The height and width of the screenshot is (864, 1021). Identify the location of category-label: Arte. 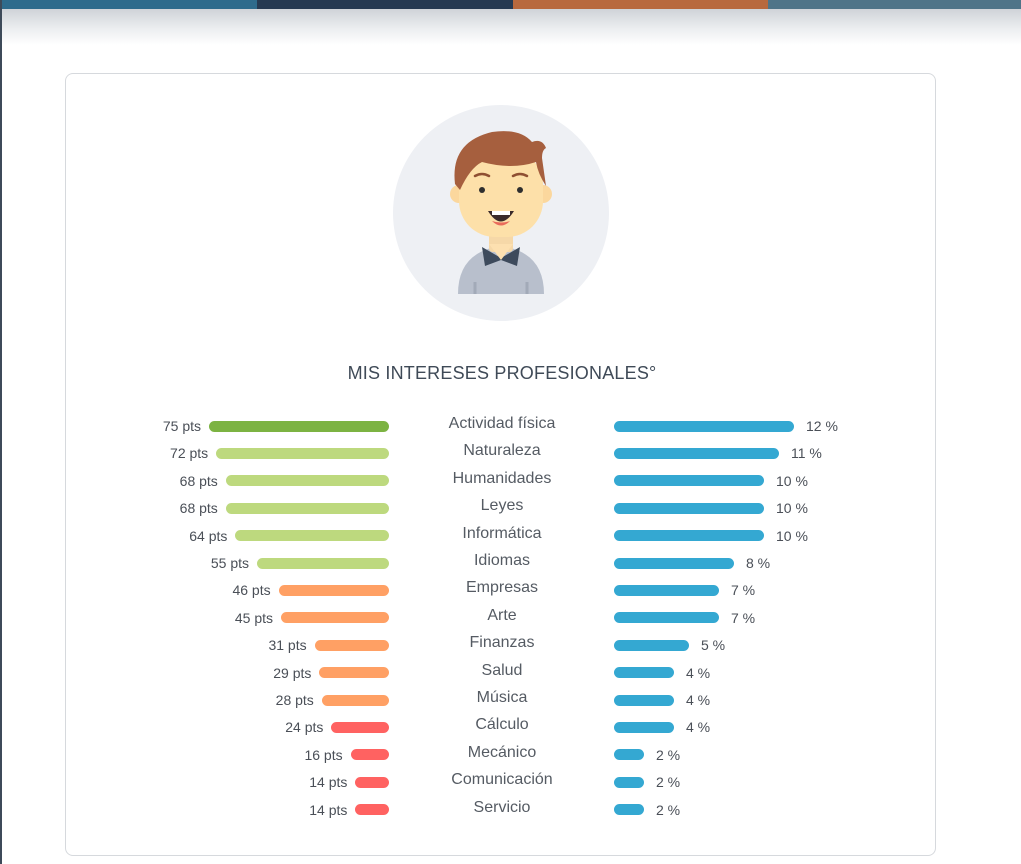
(502, 615).